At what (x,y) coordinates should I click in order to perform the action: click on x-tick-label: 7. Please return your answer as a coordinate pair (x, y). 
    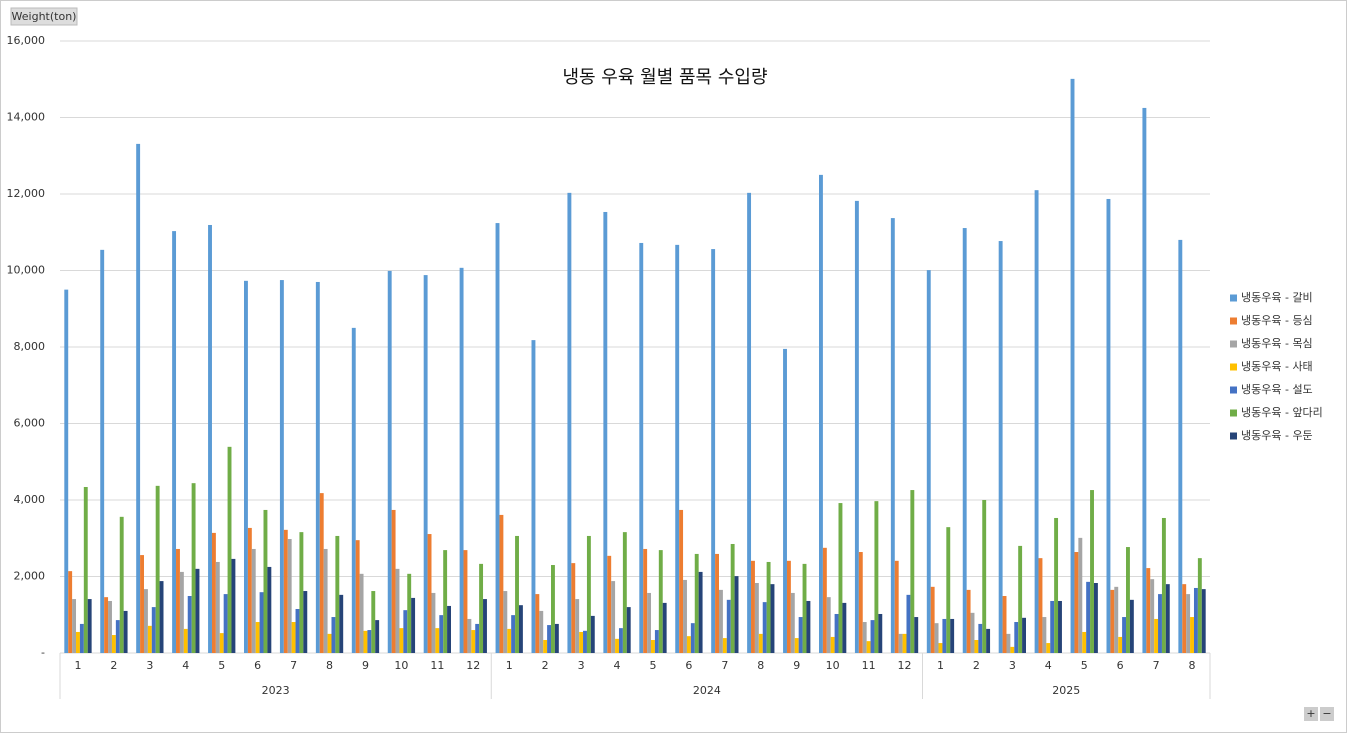
    Looking at the image, I should click on (293, 665).